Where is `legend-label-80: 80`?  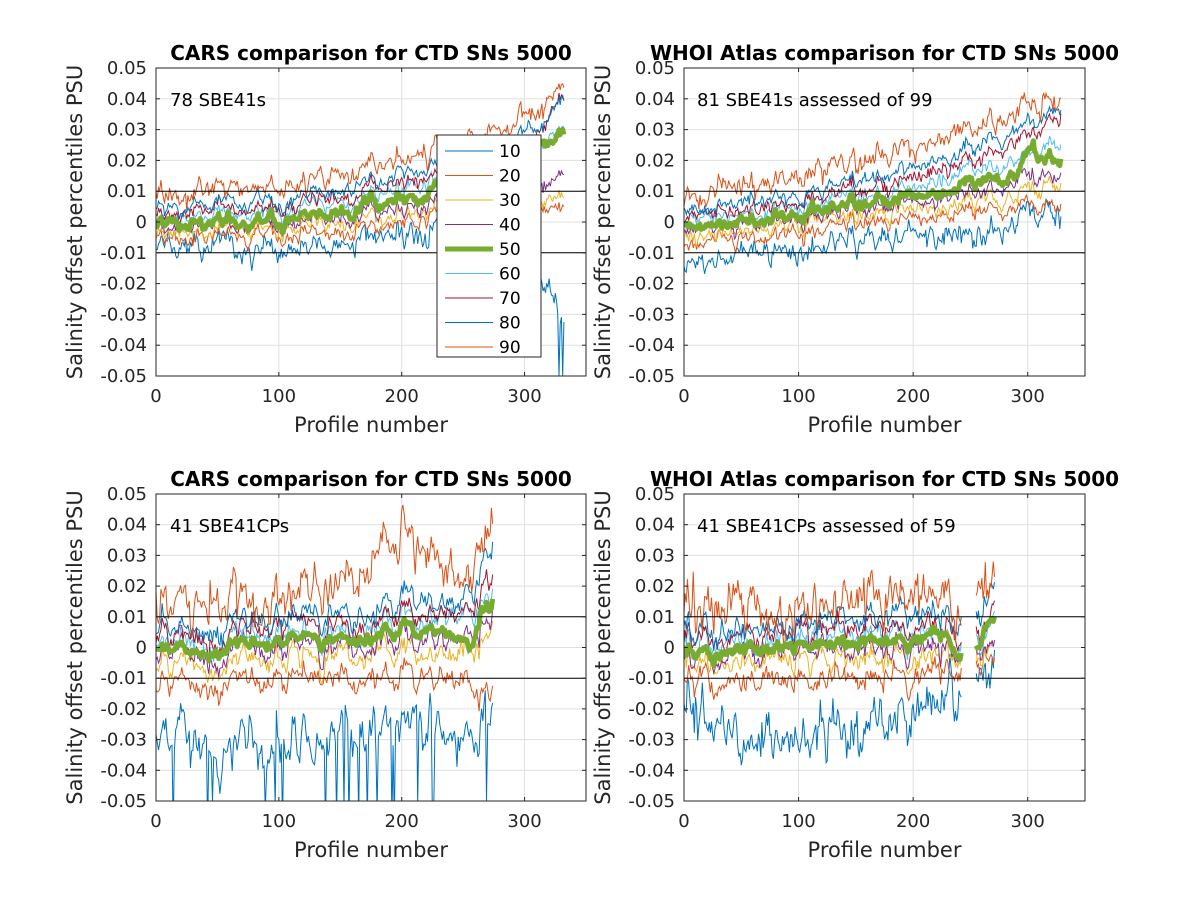 legend-label-80: 80 is located at coordinates (510, 324).